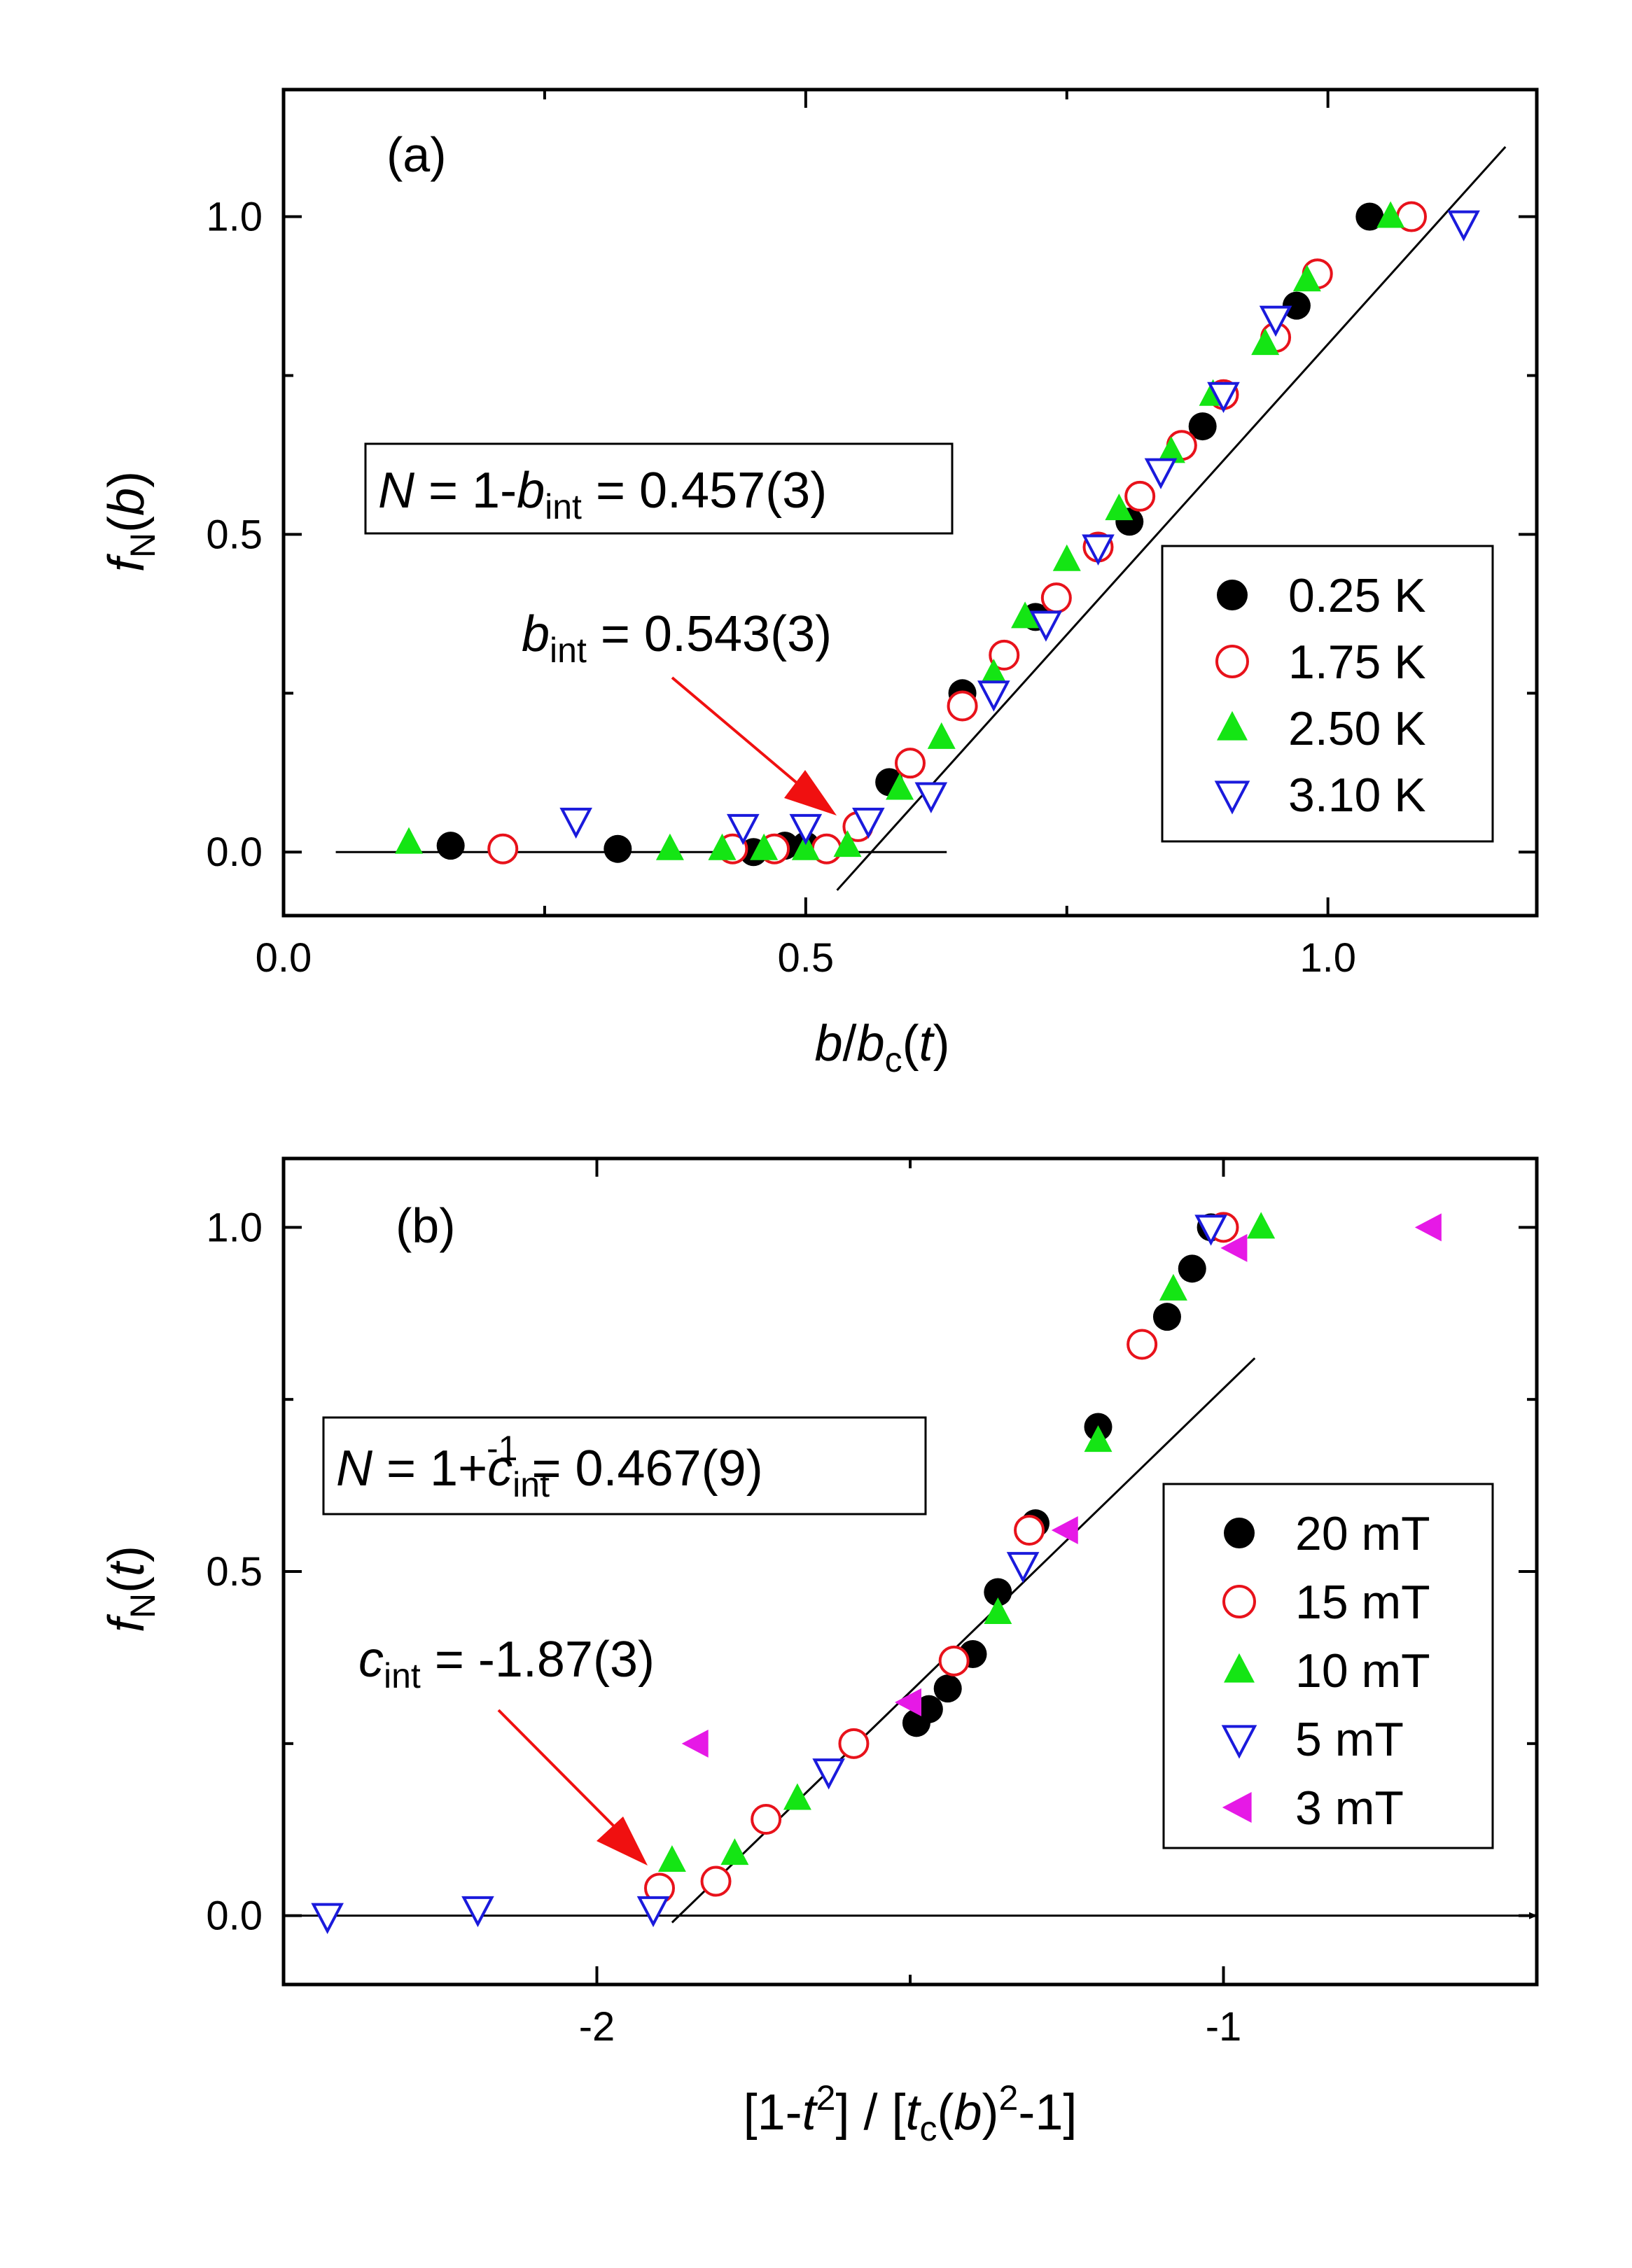  I want to click on legend-marker-3_10-K, so click(1232, 797).